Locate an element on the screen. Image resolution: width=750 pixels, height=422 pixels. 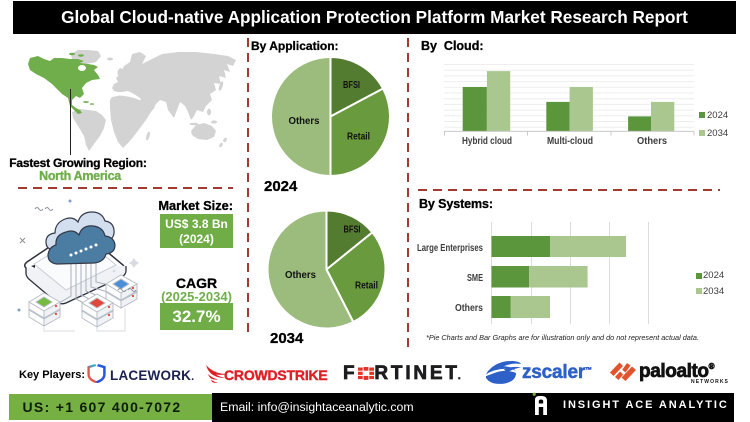
svg-text: Large Enterprises is located at coordinates (450, 248).